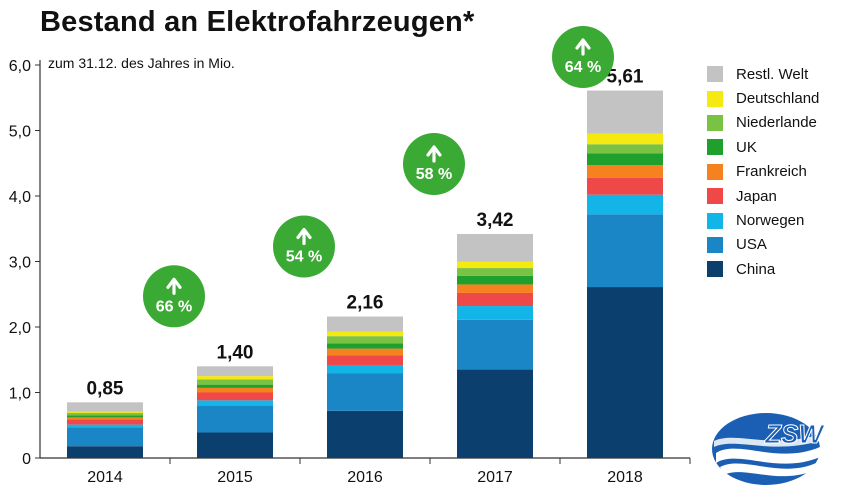  I want to click on chart-subtitle: zum 31.12. des Jahres in Mio., so click(141, 63).